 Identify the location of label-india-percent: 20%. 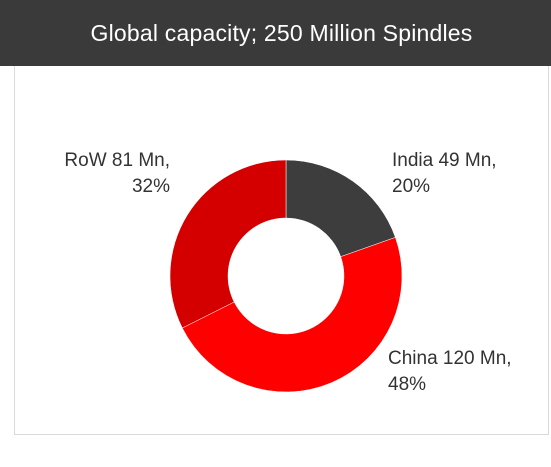
(411, 186).